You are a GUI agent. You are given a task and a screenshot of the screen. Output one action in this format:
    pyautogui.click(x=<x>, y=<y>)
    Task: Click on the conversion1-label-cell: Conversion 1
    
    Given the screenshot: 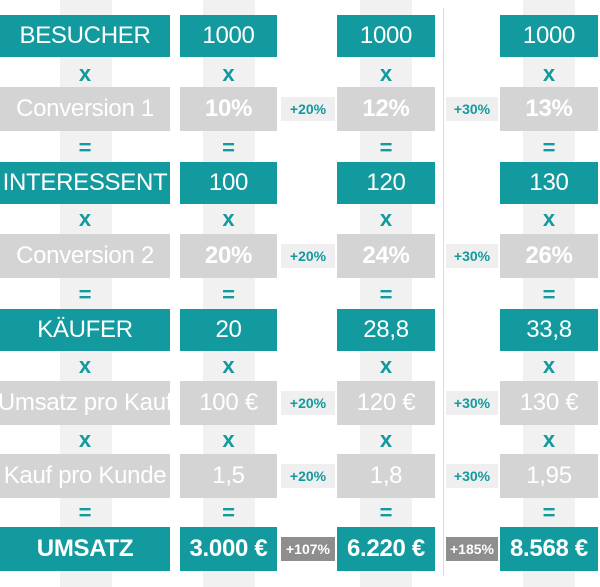 What is the action you would take?
    pyautogui.click(x=85, y=109)
    